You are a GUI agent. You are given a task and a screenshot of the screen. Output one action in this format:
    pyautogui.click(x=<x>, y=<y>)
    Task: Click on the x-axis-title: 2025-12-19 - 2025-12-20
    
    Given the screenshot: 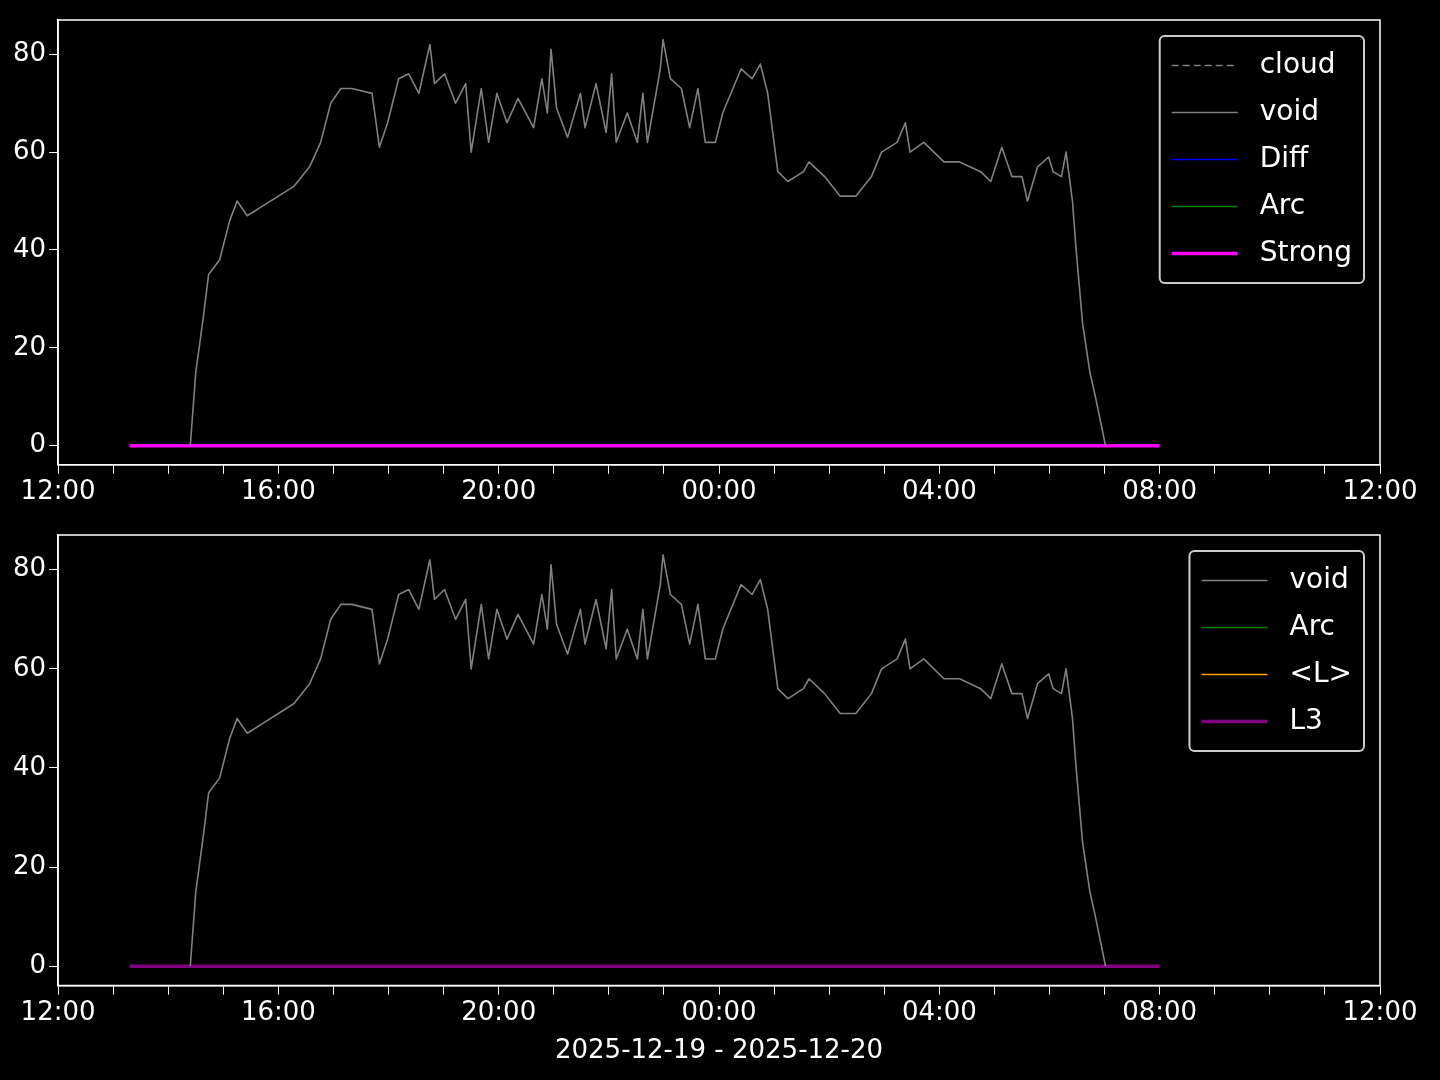 What is the action you would take?
    pyautogui.click(x=719, y=1049)
    